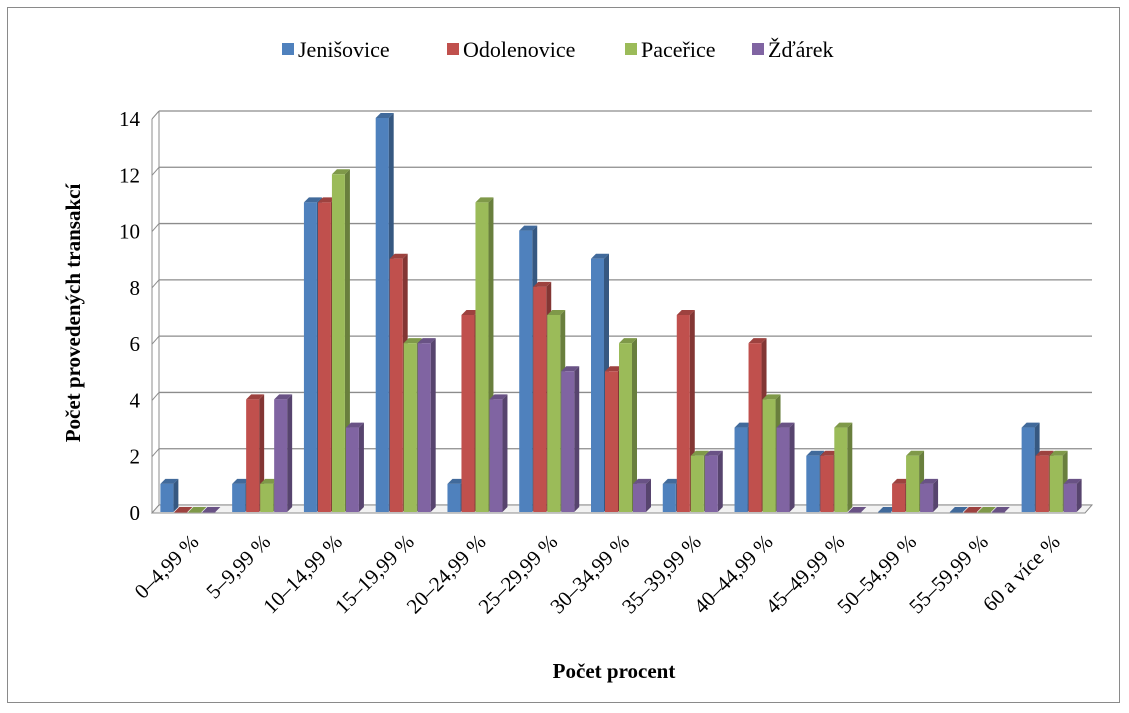  I want to click on y-tick-label: 6, so click(135, 344).